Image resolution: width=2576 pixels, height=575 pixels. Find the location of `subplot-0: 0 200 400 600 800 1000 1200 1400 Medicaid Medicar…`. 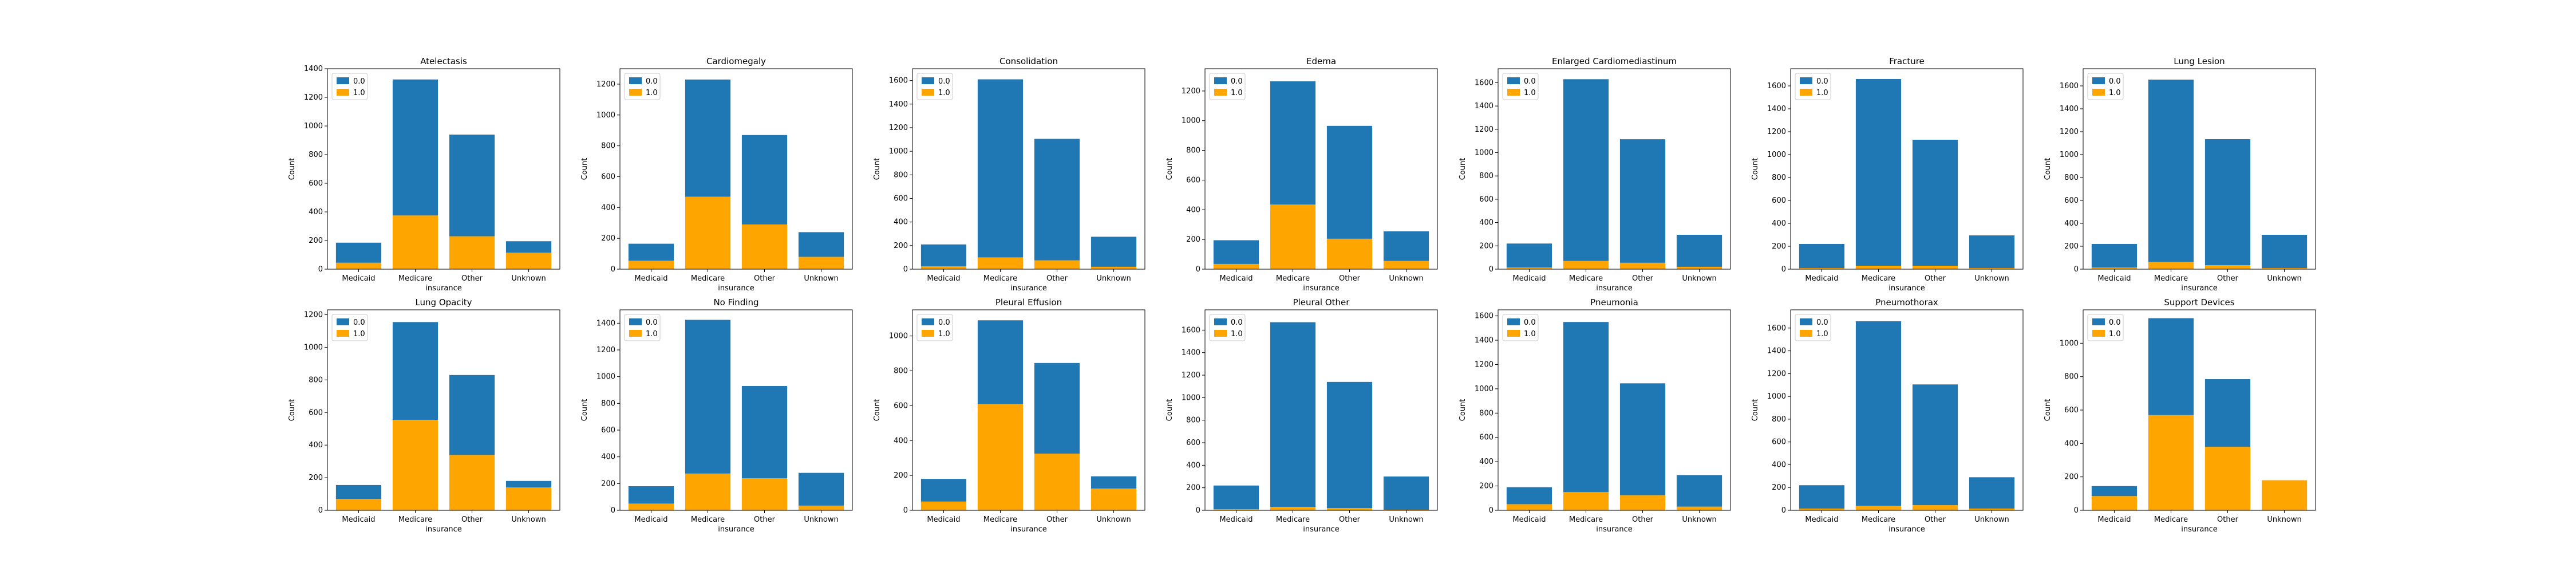

subplot-0: 0 200 400 600 800 1000 1200 1400 Medicaid Medicar… is located at coordinates (424, 174).